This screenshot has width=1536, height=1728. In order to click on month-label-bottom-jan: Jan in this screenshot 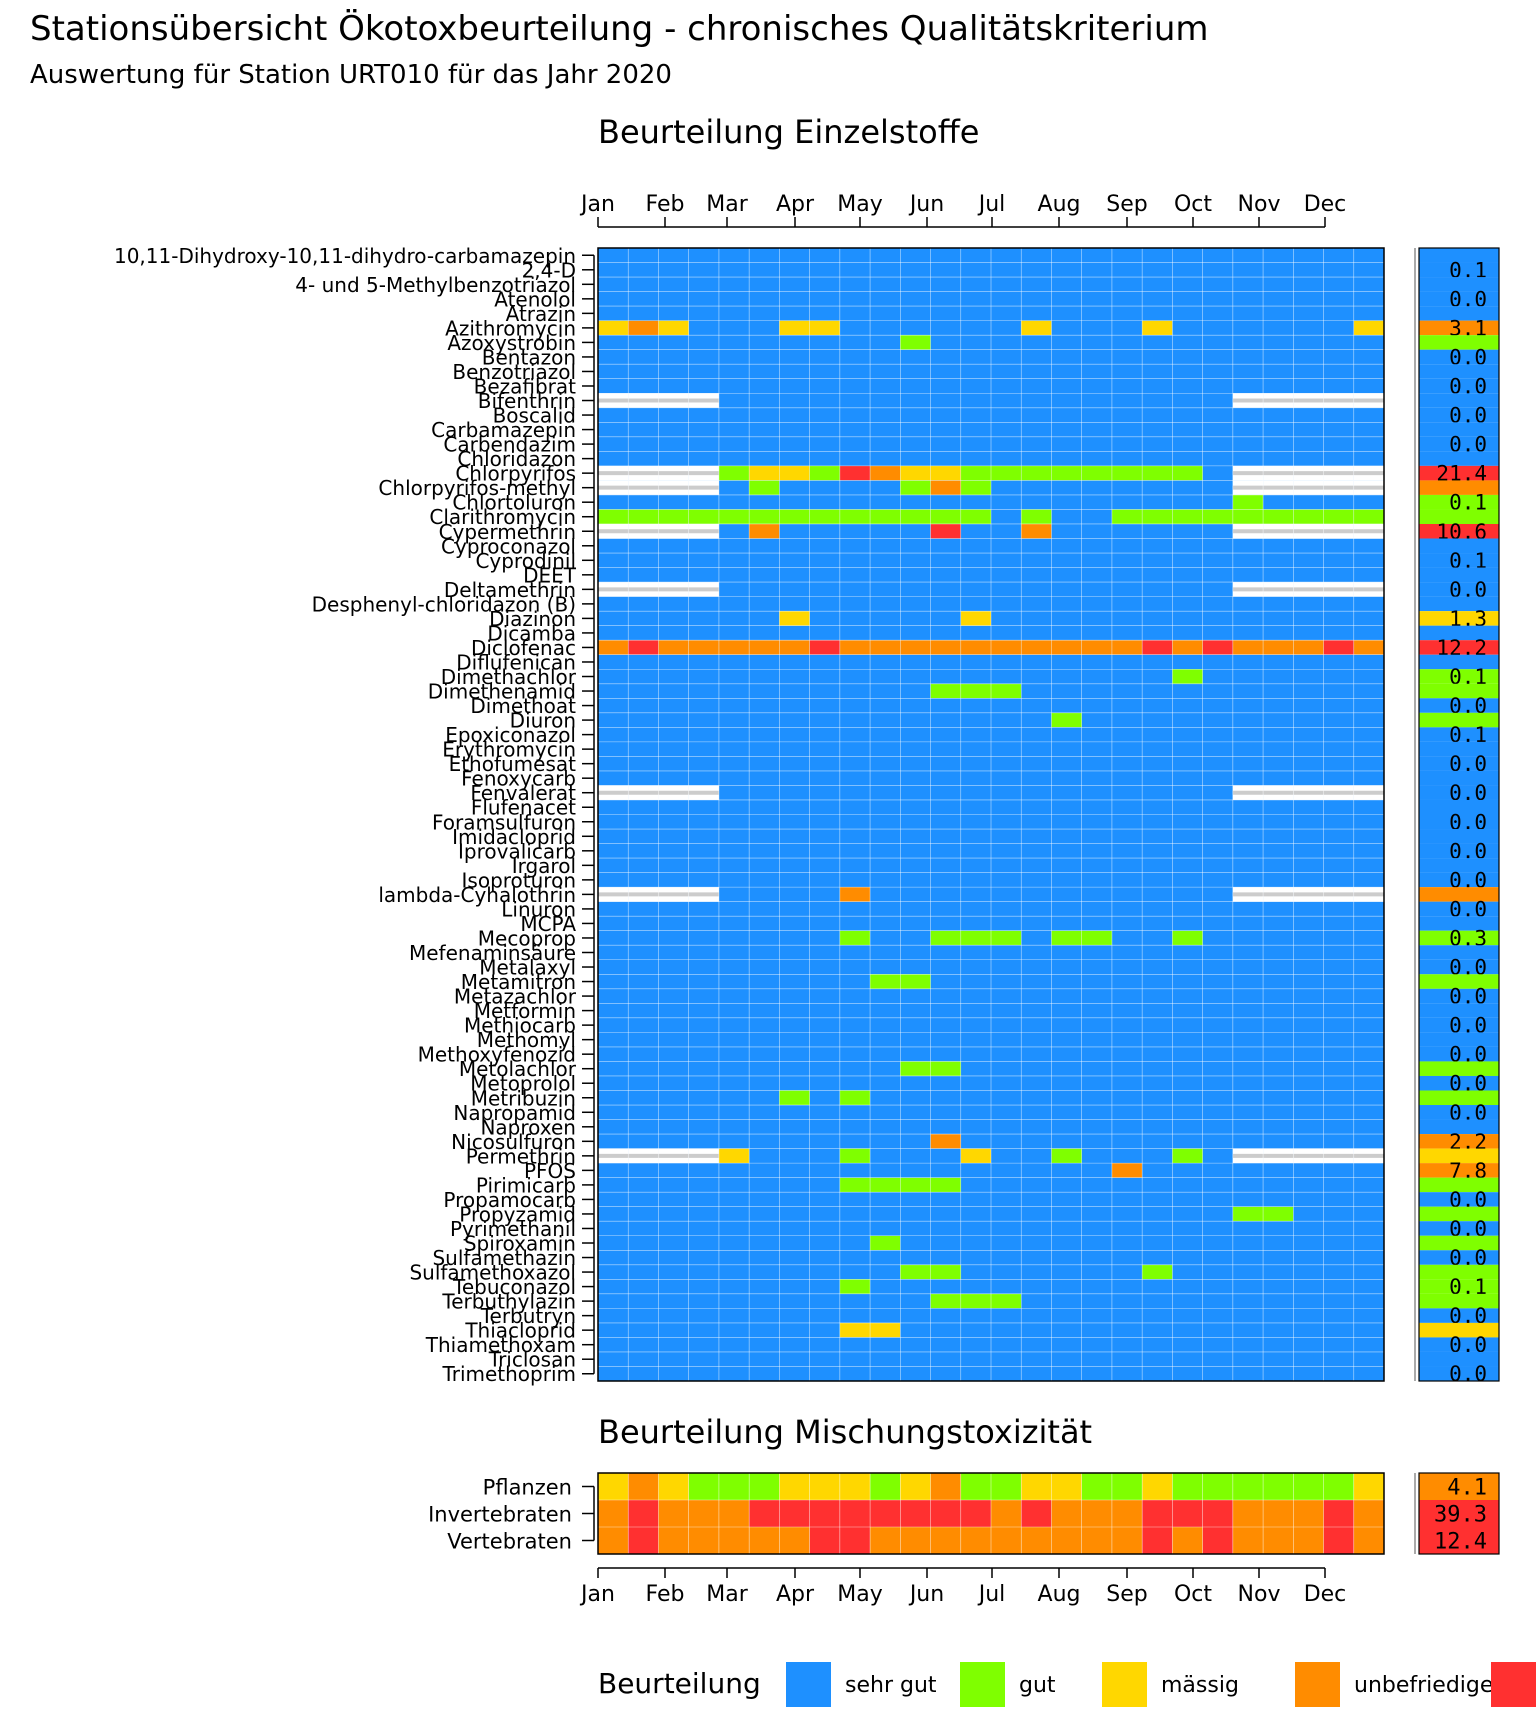, I will do `click(597, 1594)`.